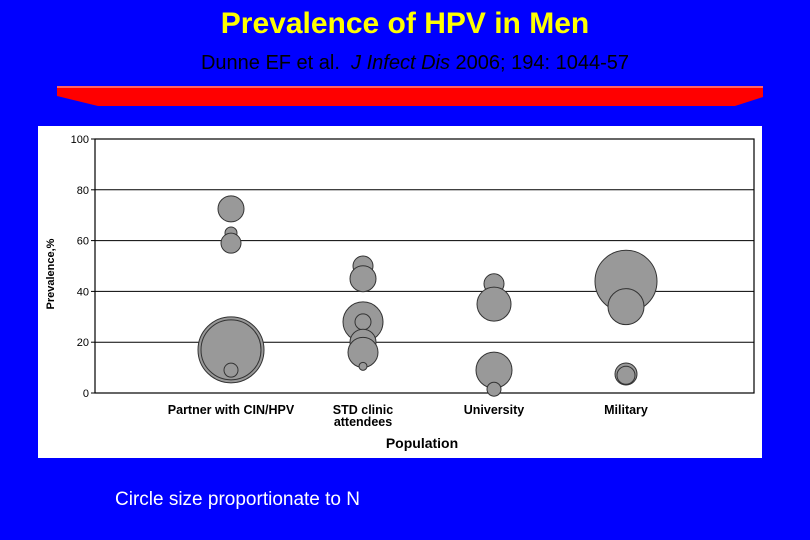 This screenshot has width=810, height=540. I want to click on chart-caption: Circle size proportionate to N, so click(237, 499).